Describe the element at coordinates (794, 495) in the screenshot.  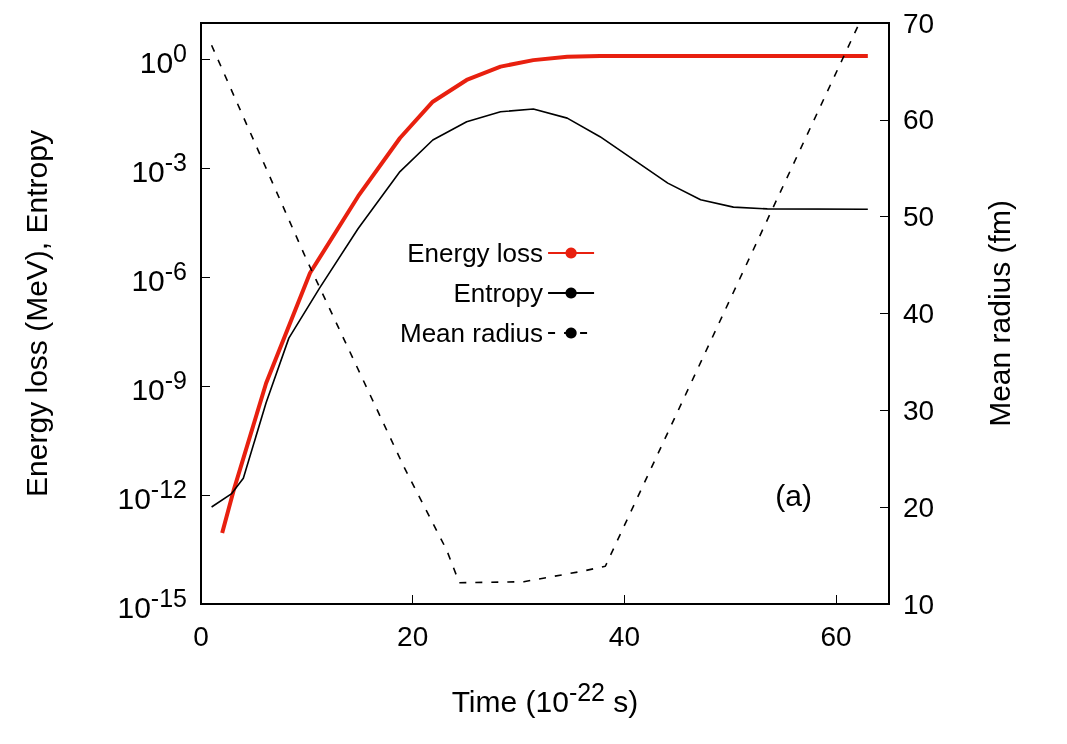
I see `annotation: (a)` at that location.